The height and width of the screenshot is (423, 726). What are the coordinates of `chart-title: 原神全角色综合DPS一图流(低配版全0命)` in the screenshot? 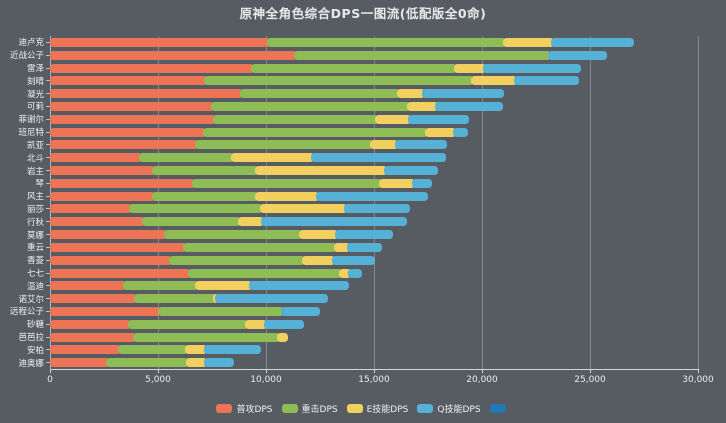 It's located at (363, 13).